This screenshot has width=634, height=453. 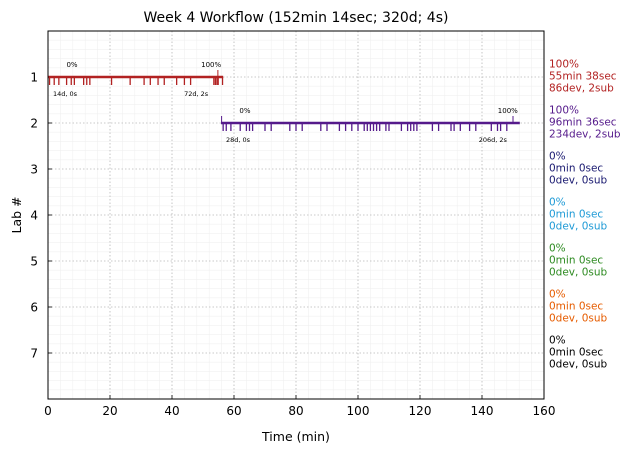 What do you see at coordinates (34, 170) in the screenshot?
I see `y-tick-label: 3` at bounding box center [34, 170].